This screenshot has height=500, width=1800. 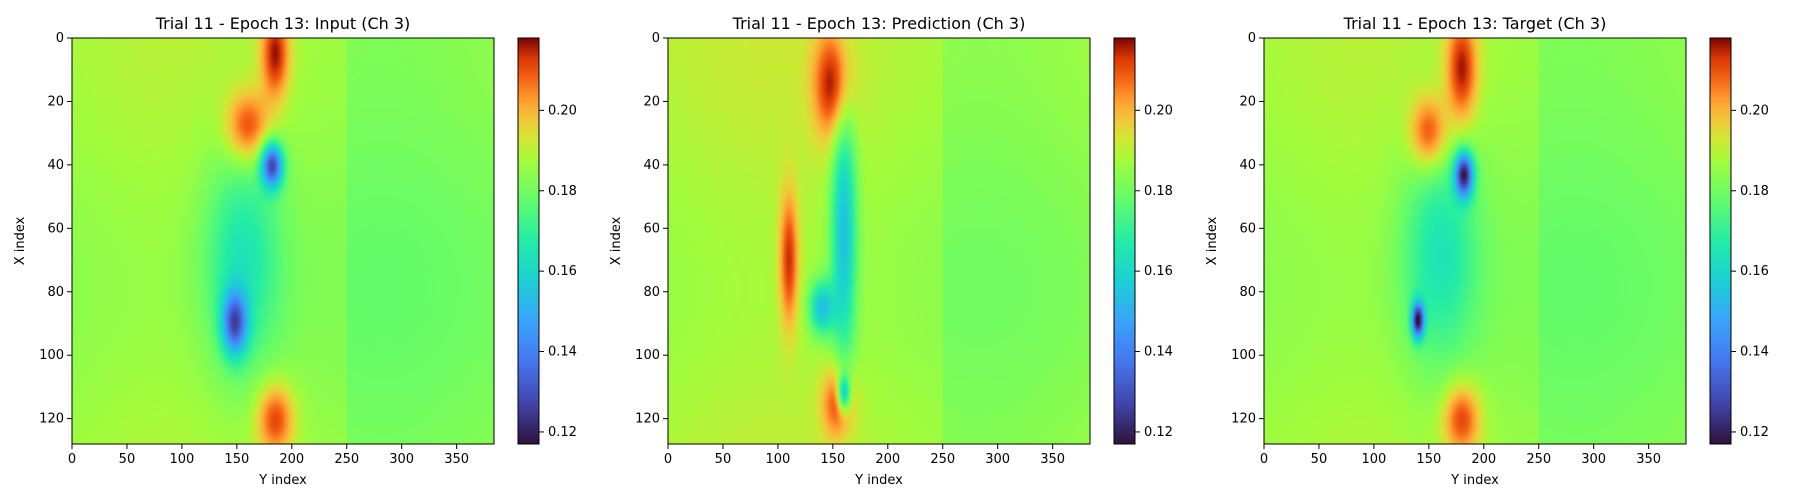 I want to click on panel-title: Trial 11 - Epoch 13: Input (Ch 3), so click(x=283, y=23).